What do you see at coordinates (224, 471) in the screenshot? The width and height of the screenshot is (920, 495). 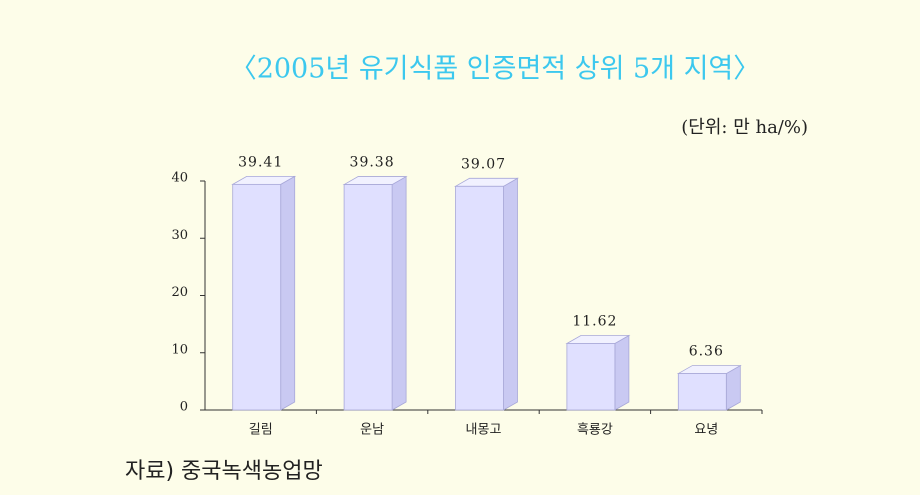 I see `source-note: 자료) 중국녹색농업망` at bounding box center [224, 471].